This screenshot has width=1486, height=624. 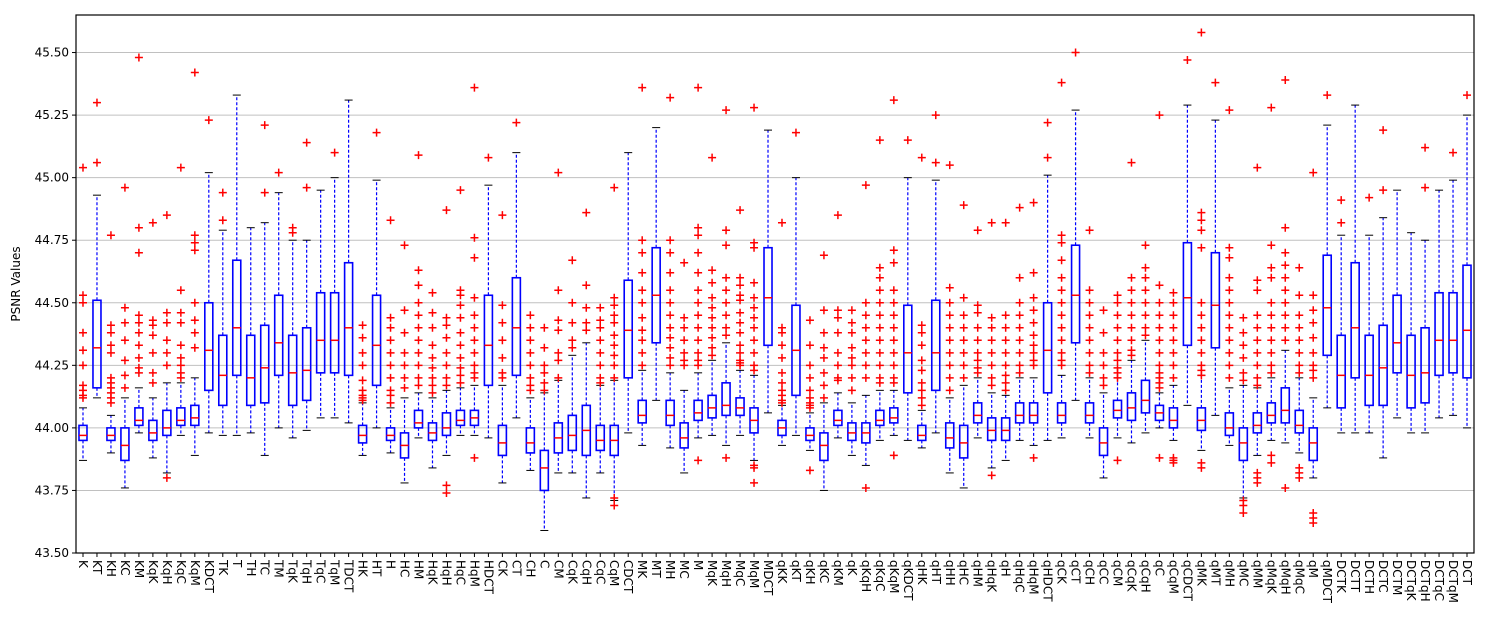 What do you see at coordinates (1076, 572) in the screenshot?
I see `x-tick-label: qCT` at bounding box center [1076, 572].